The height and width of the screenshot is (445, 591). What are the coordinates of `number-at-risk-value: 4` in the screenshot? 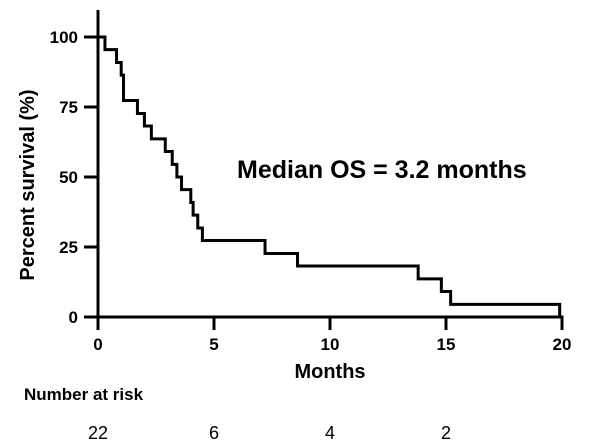 It's located at (330, 433).